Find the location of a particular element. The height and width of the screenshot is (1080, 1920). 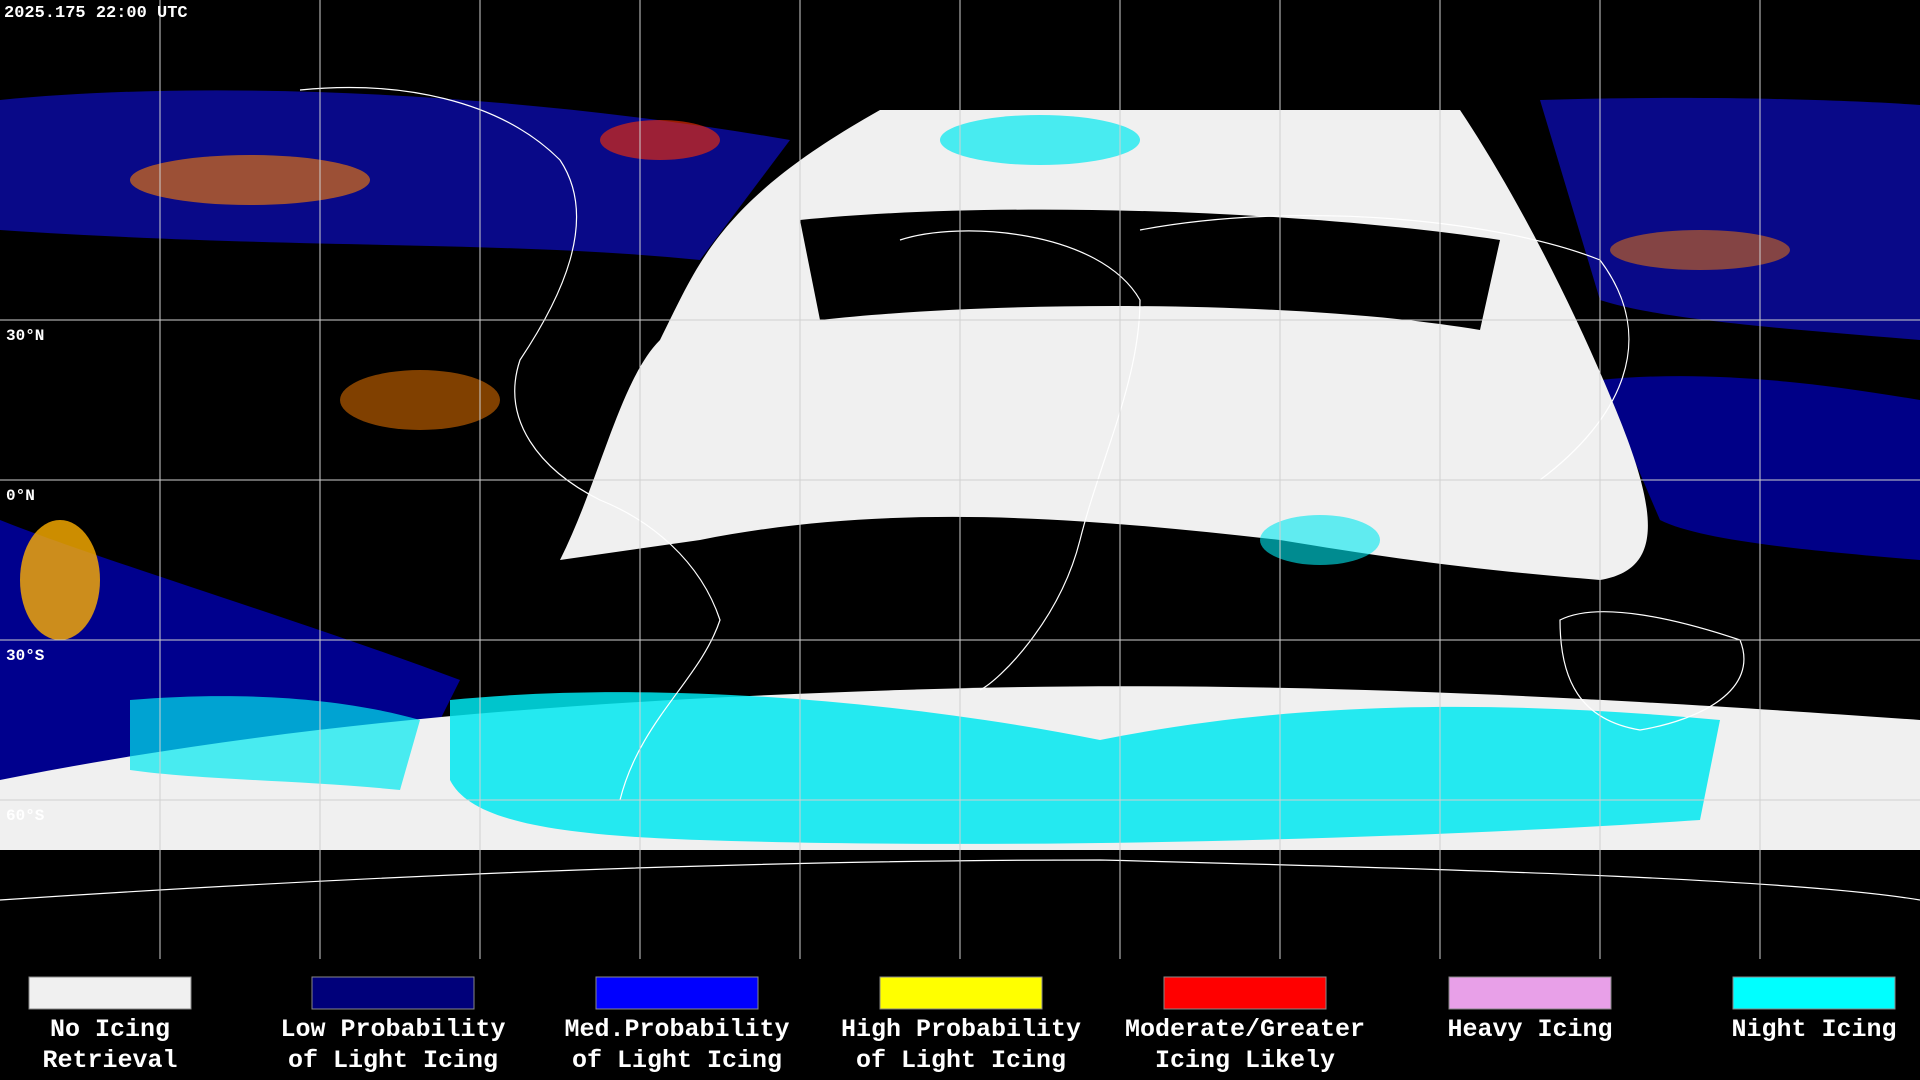

legend-label: High Probability is located at coordinates (961, 1029).